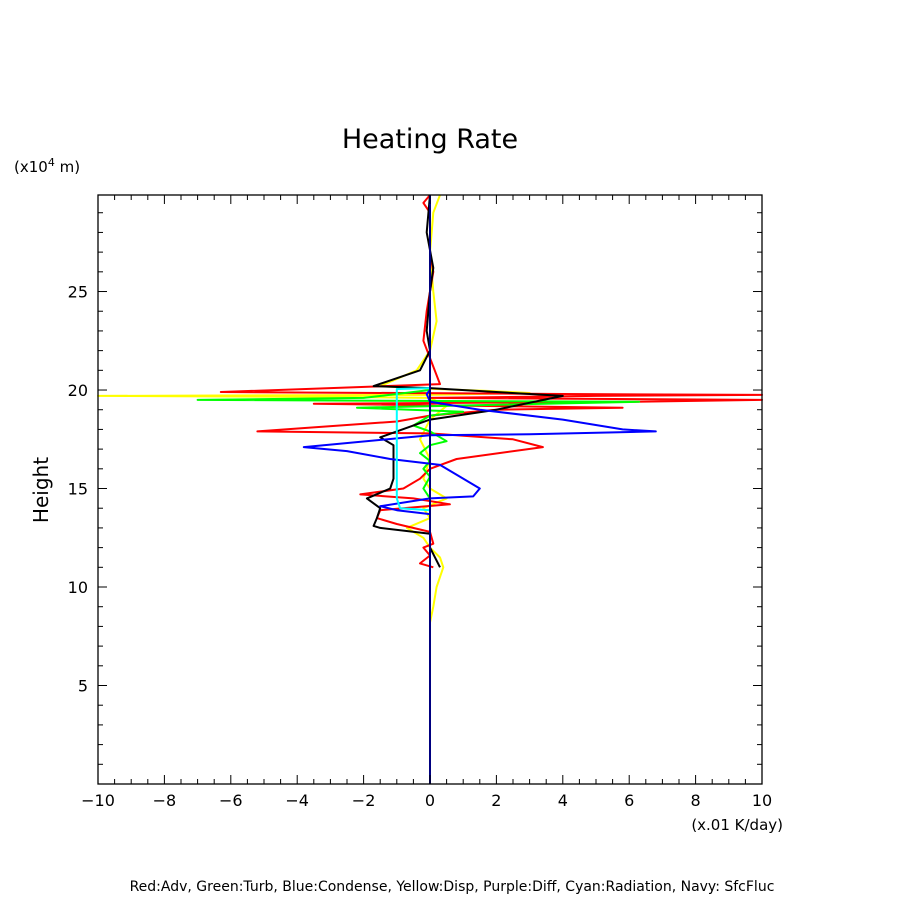 The height and width of the screenshot is (904, 904). I want to click on x-axis-unit-label: (x.01 K/day), so click(737, 825).